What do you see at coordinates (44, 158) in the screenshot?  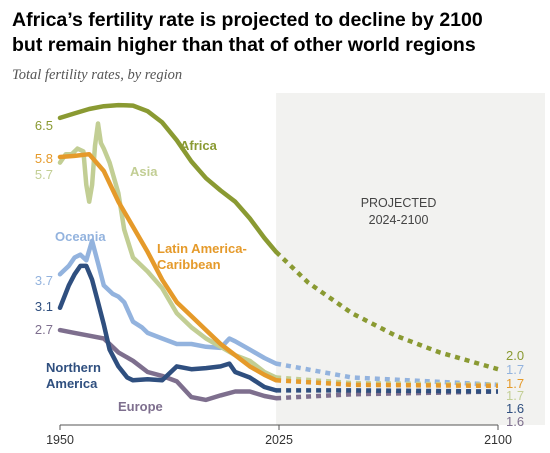 I see `start-value-label: 5.8` at bounding box center [44, 158].